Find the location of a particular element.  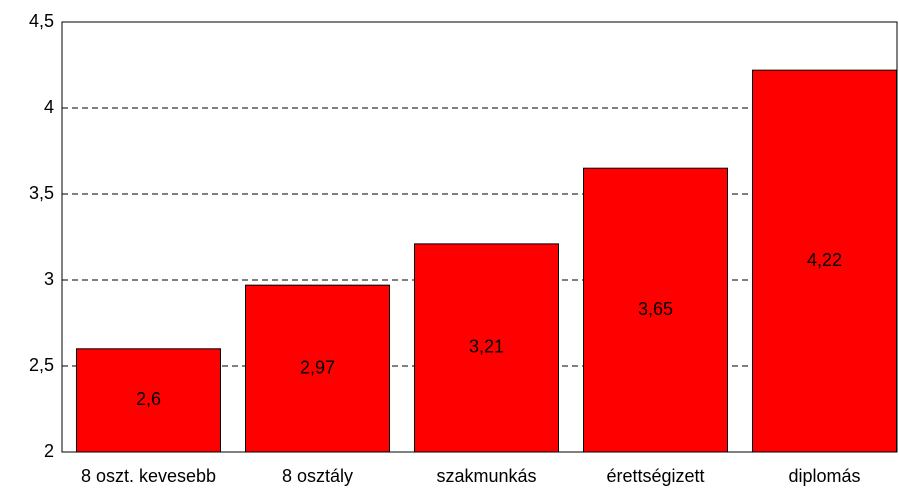

x-tick-label: diplomás is located at coordinates (824, 476).